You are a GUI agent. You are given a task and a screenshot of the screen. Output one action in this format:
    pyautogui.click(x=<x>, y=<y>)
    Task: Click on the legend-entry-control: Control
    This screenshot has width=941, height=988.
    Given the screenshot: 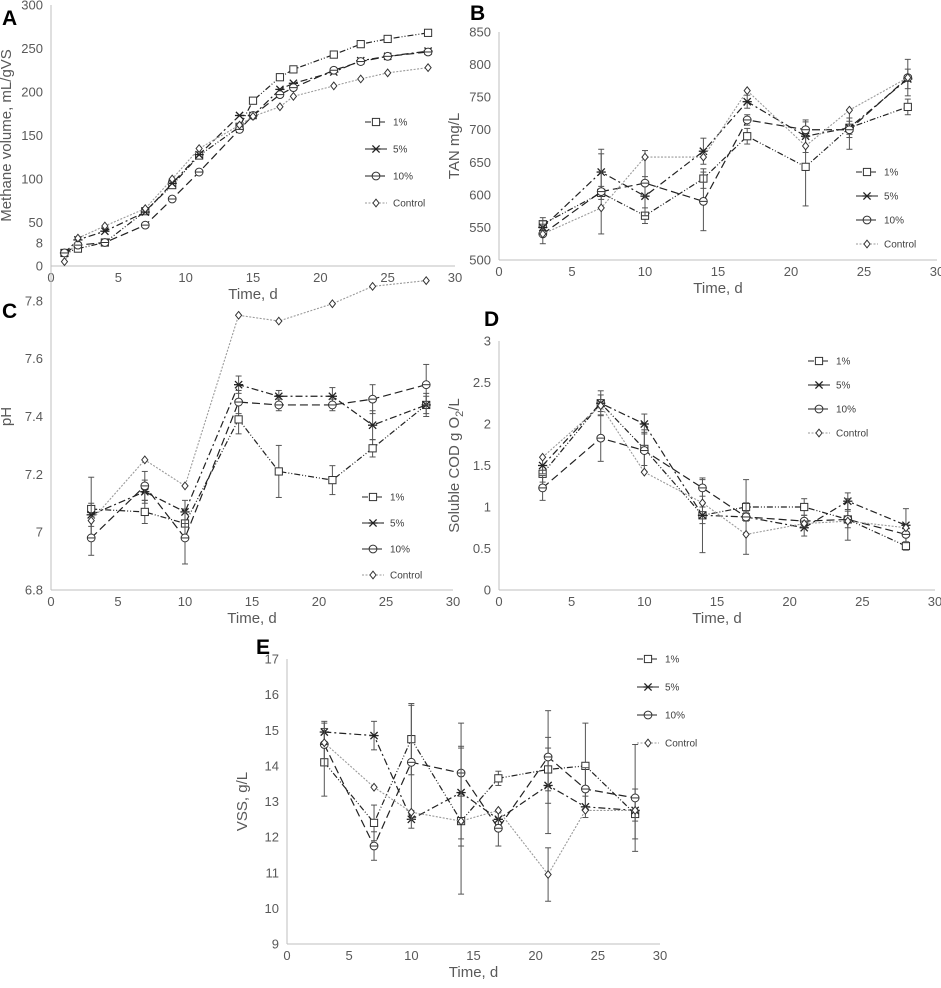 What is the action you would take?
    pyautogui.click(x=886, y=245)
    